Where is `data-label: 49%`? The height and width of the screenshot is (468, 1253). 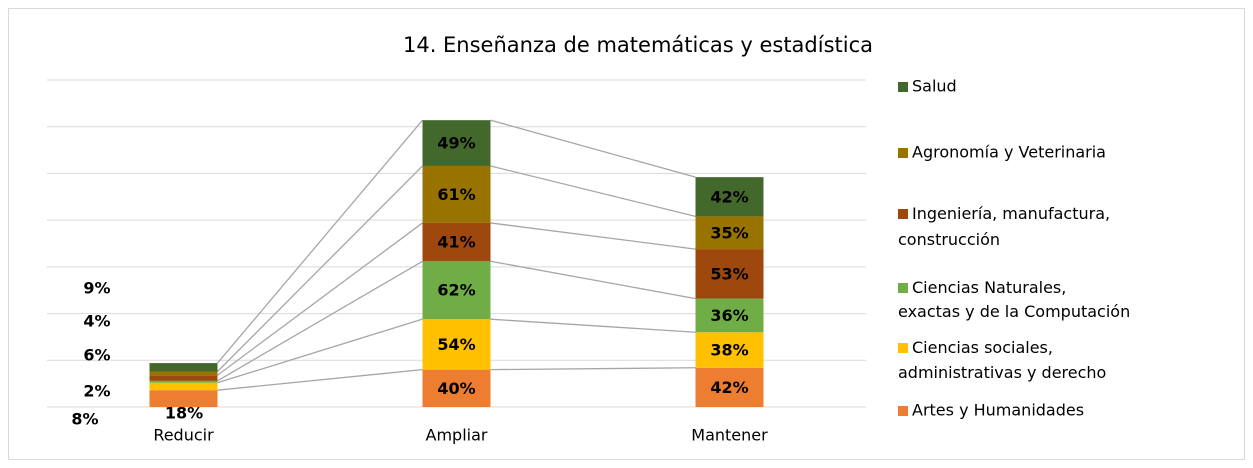
data-label: 49% is located at coordinates (456, 143).